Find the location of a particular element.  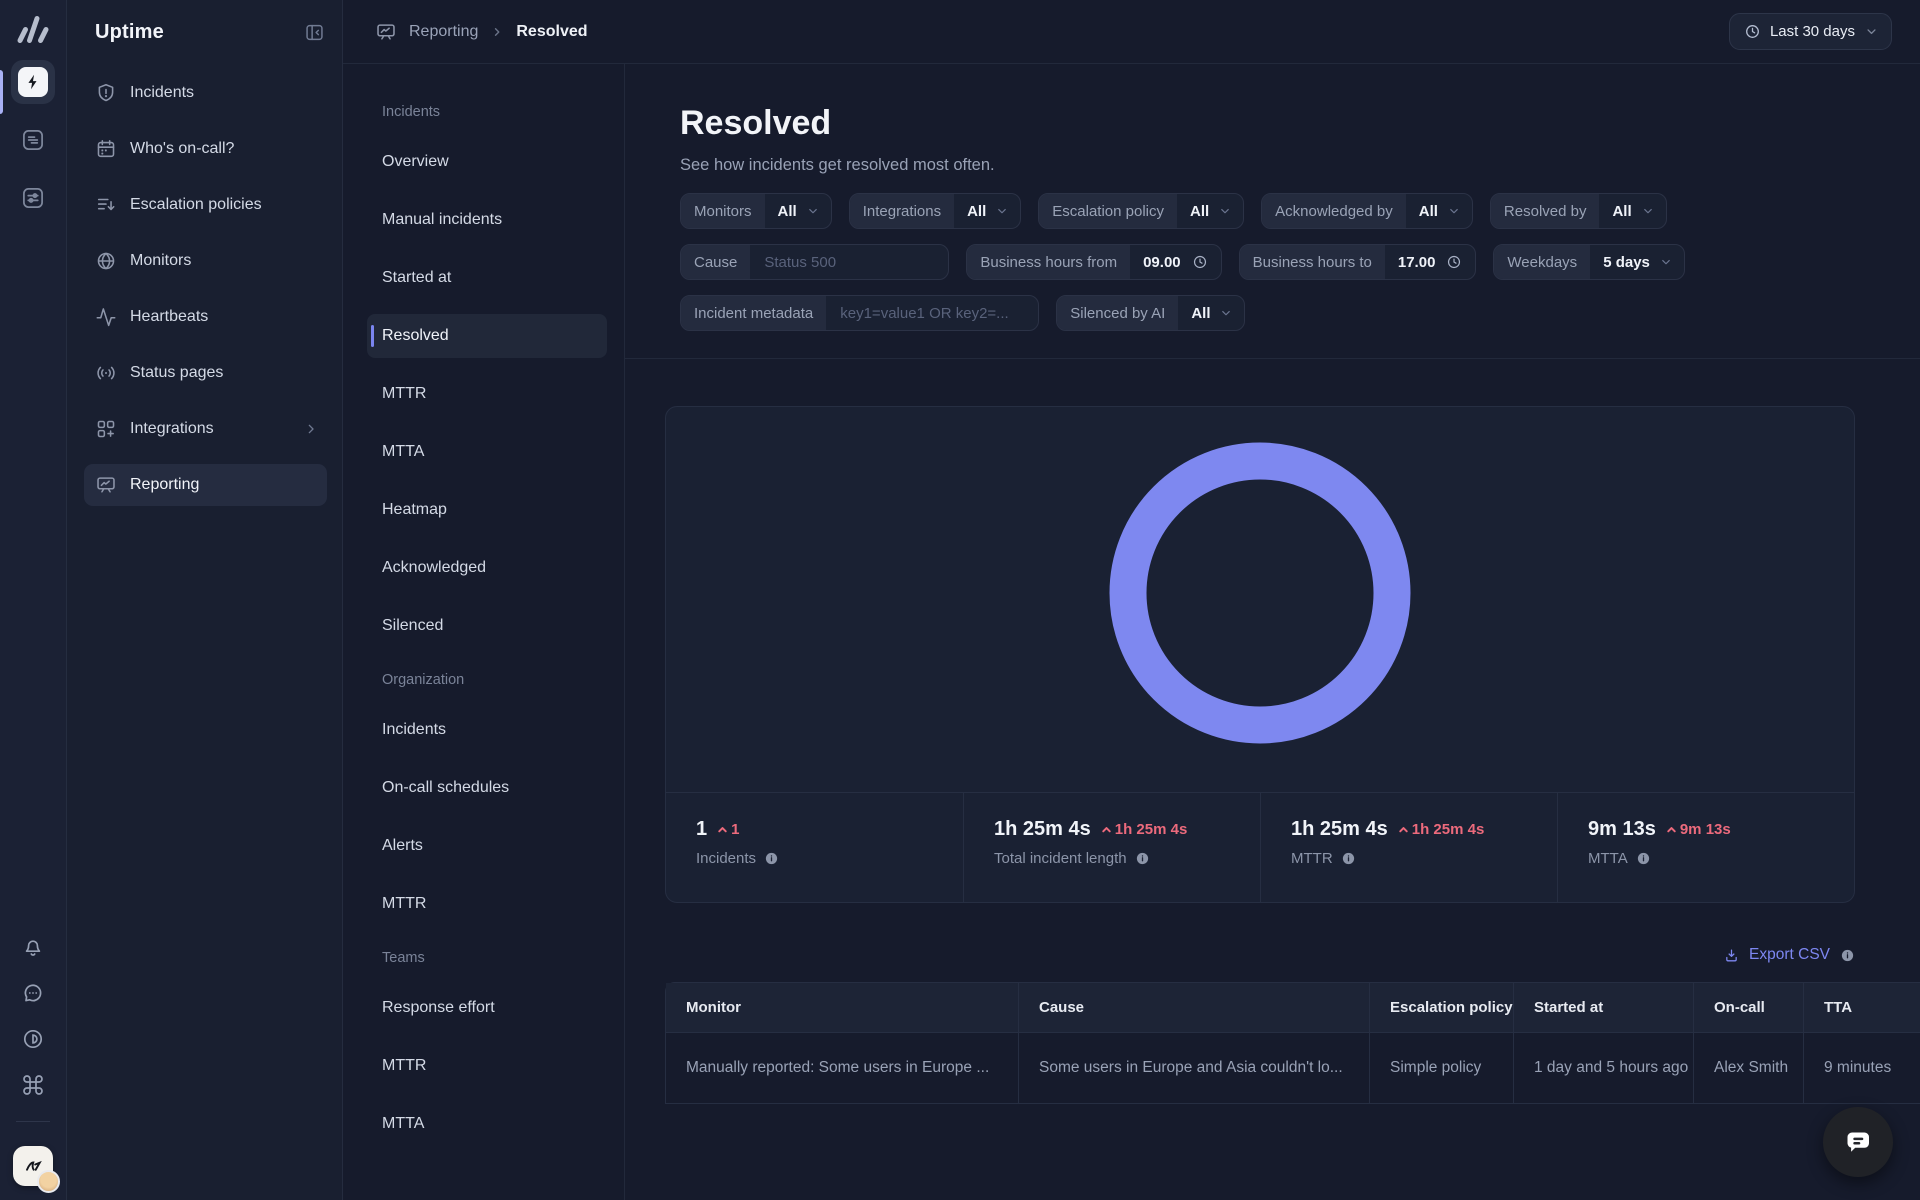

cell-escalation-policy: Simple policy is located at coordinates (1441, 1068).